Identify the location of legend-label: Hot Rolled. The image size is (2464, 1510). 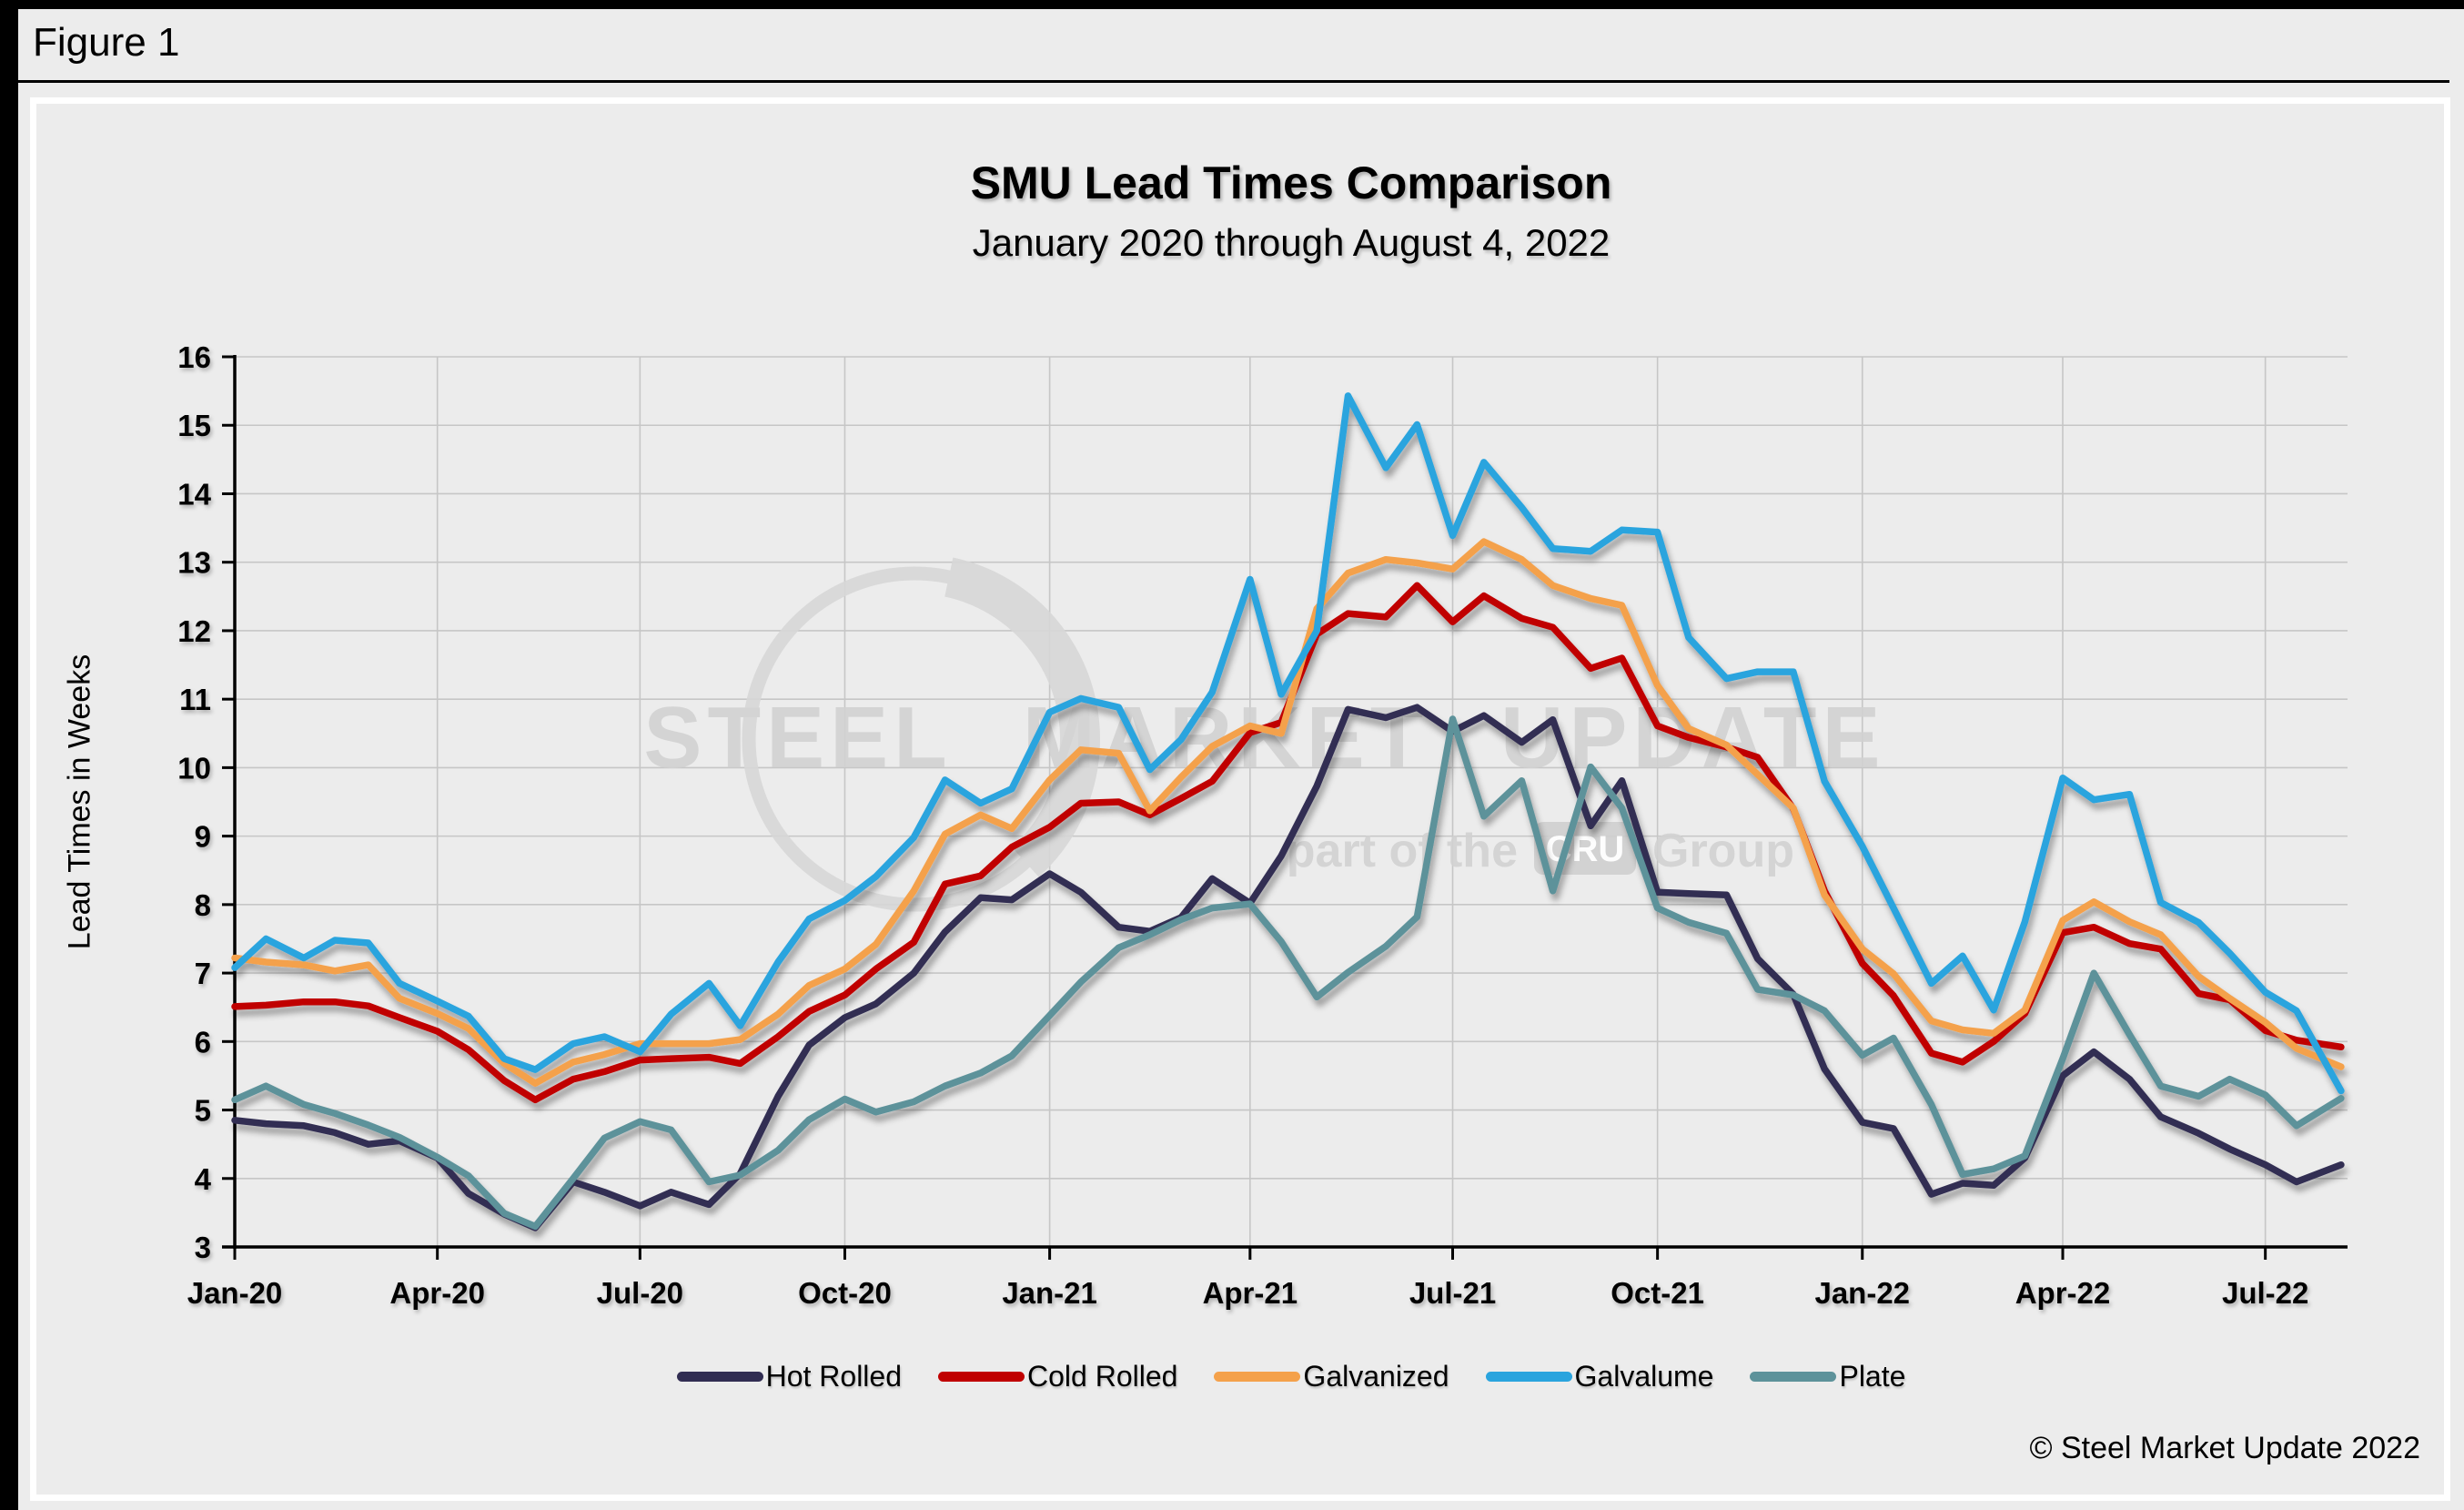
(833, 1377).